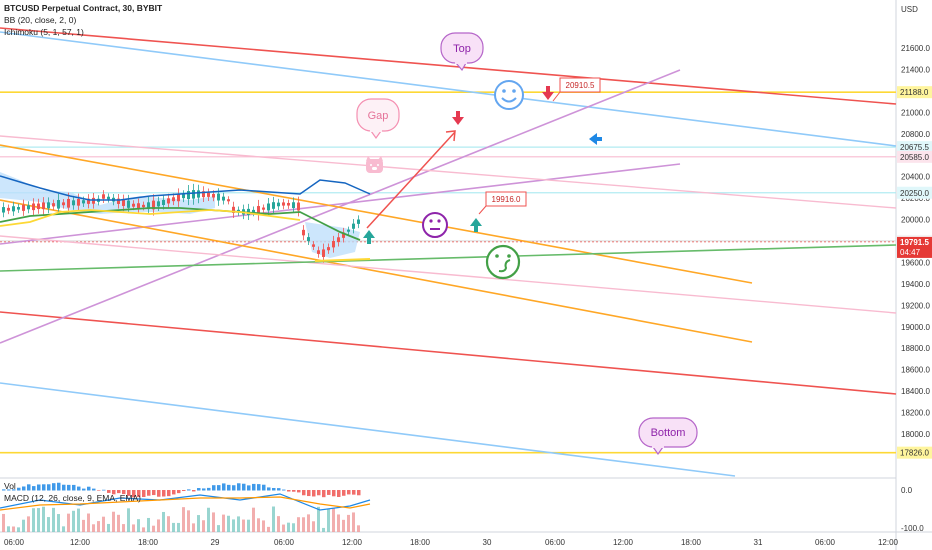 The width and height of the screenshot is (932, 550). I want to click on top-callout: Top, so click(462, 52).